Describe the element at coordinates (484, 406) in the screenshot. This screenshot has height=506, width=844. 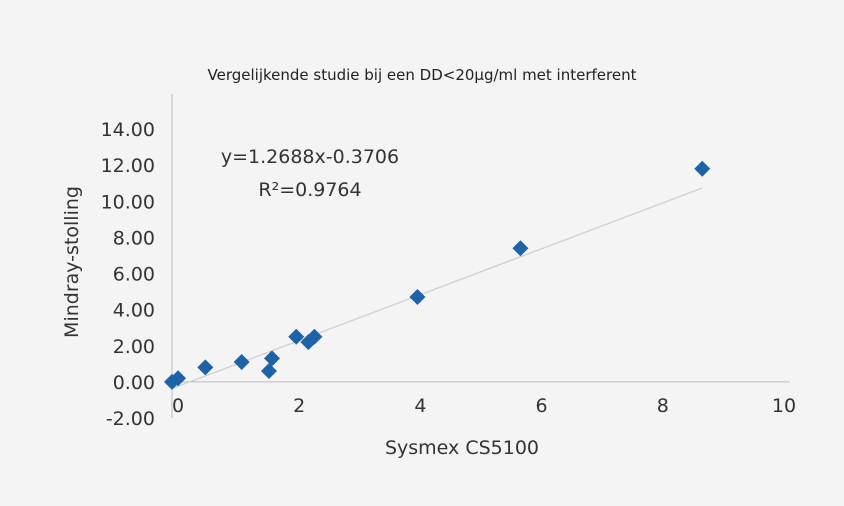
I see `x-axis-ticks: 0 2 4 6 8 10` at that location.